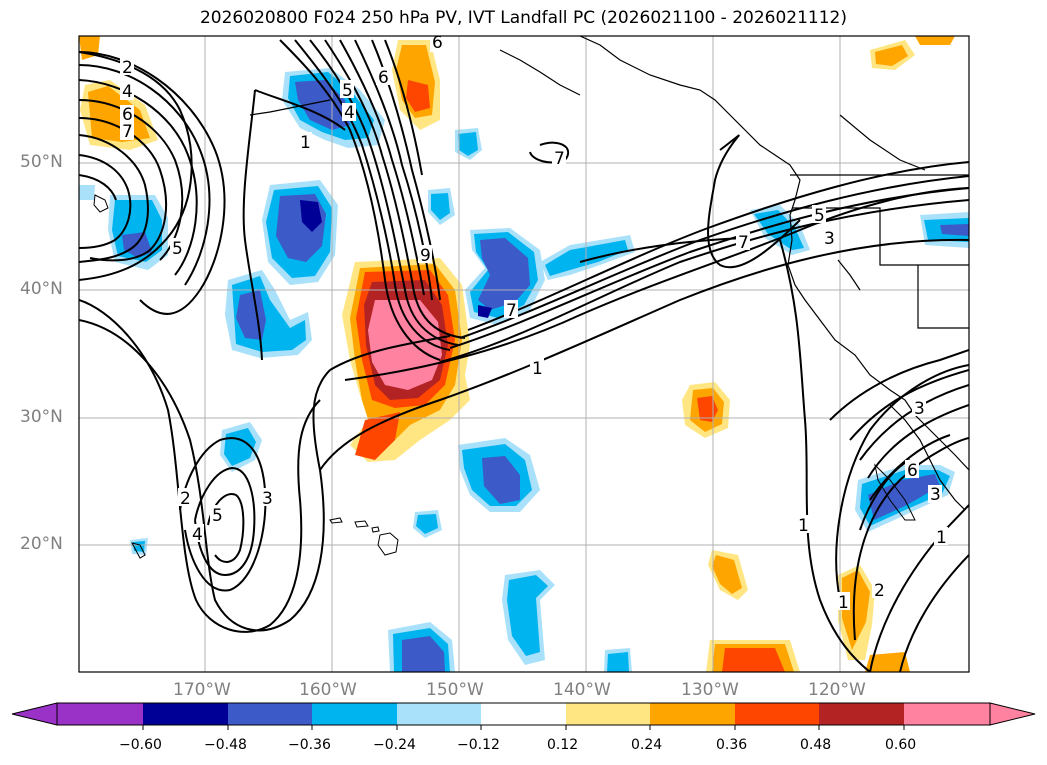 This screenshot has width=1047, height=765. What do you see at coordinates (41, 544) in the screenshot?
I see `lat-label: 20°N` at bounding box center [41, 544].